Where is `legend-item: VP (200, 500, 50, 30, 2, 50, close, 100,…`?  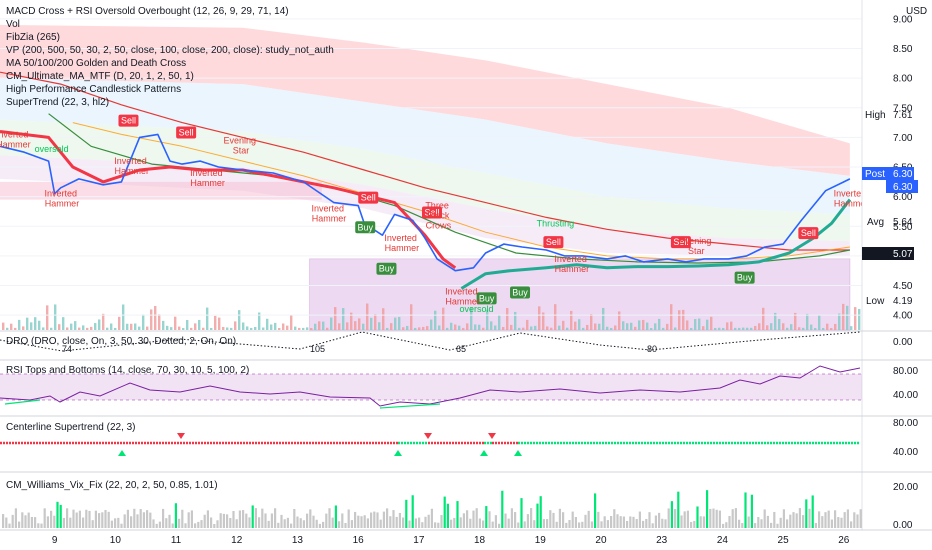 legend-item: VP (200, 500, 50, 30, 2, 50, close, 100,… is located at coordinates (170, 50).